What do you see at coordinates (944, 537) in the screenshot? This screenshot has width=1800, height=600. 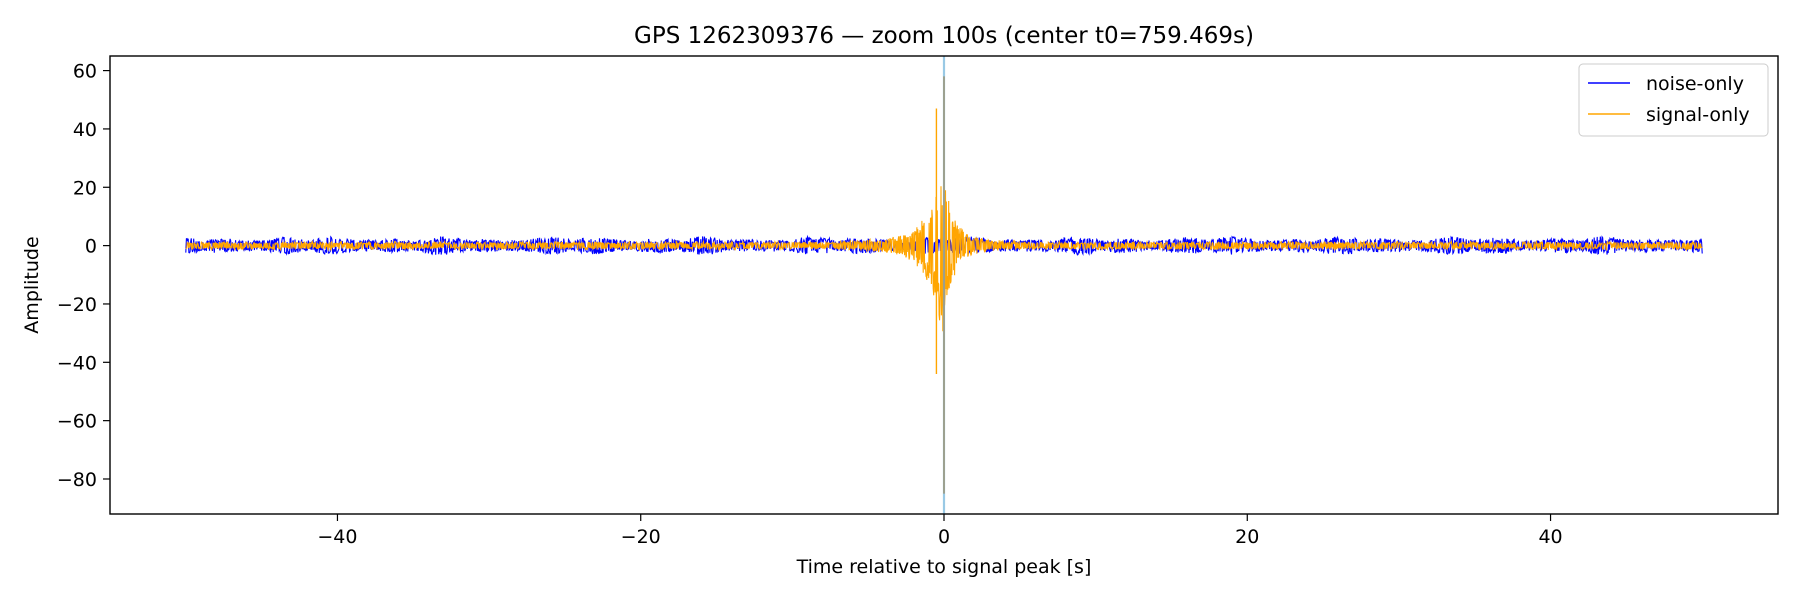 I see `x-tick-label: 0` at bounding box center [944, 537].